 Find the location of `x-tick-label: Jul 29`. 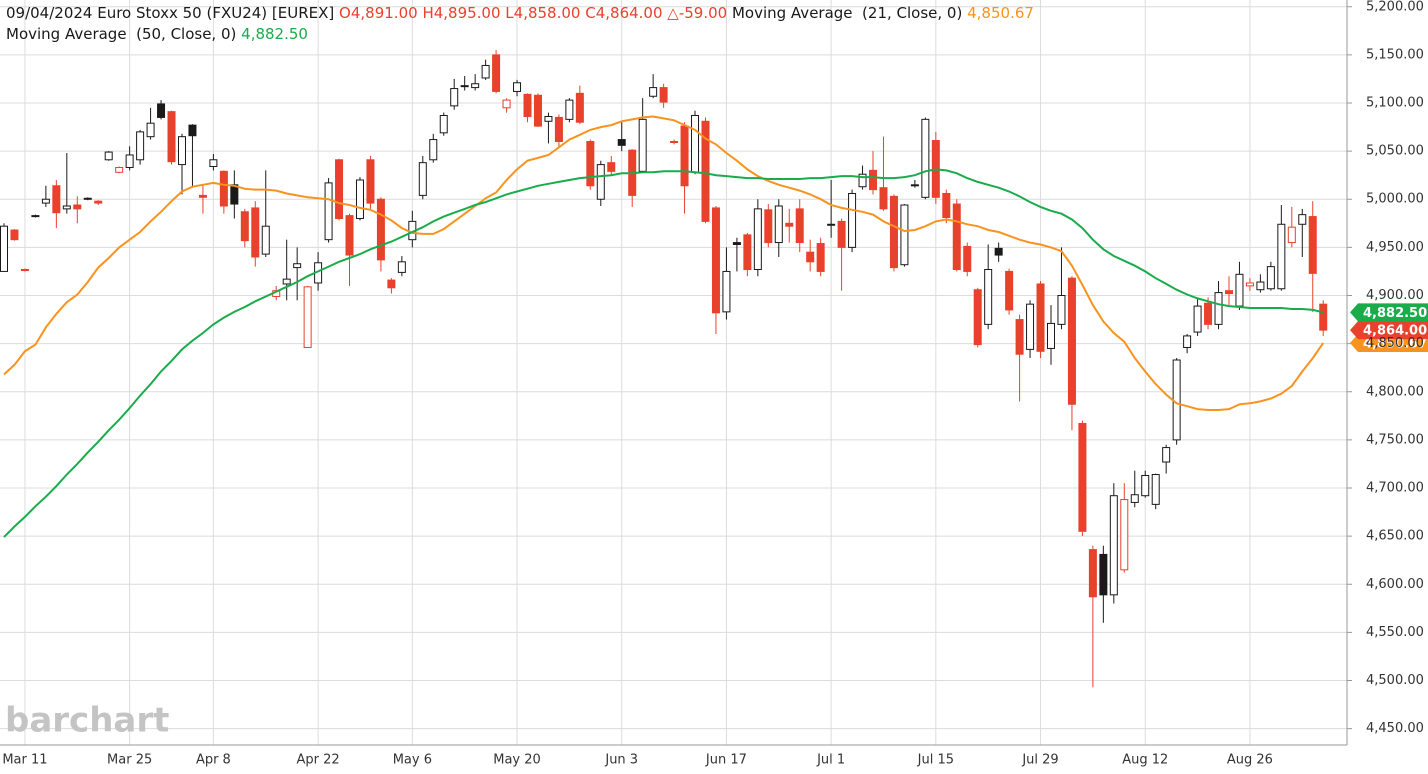

x-tick-label: Jul 29 is located at coordinates (1039, 760).